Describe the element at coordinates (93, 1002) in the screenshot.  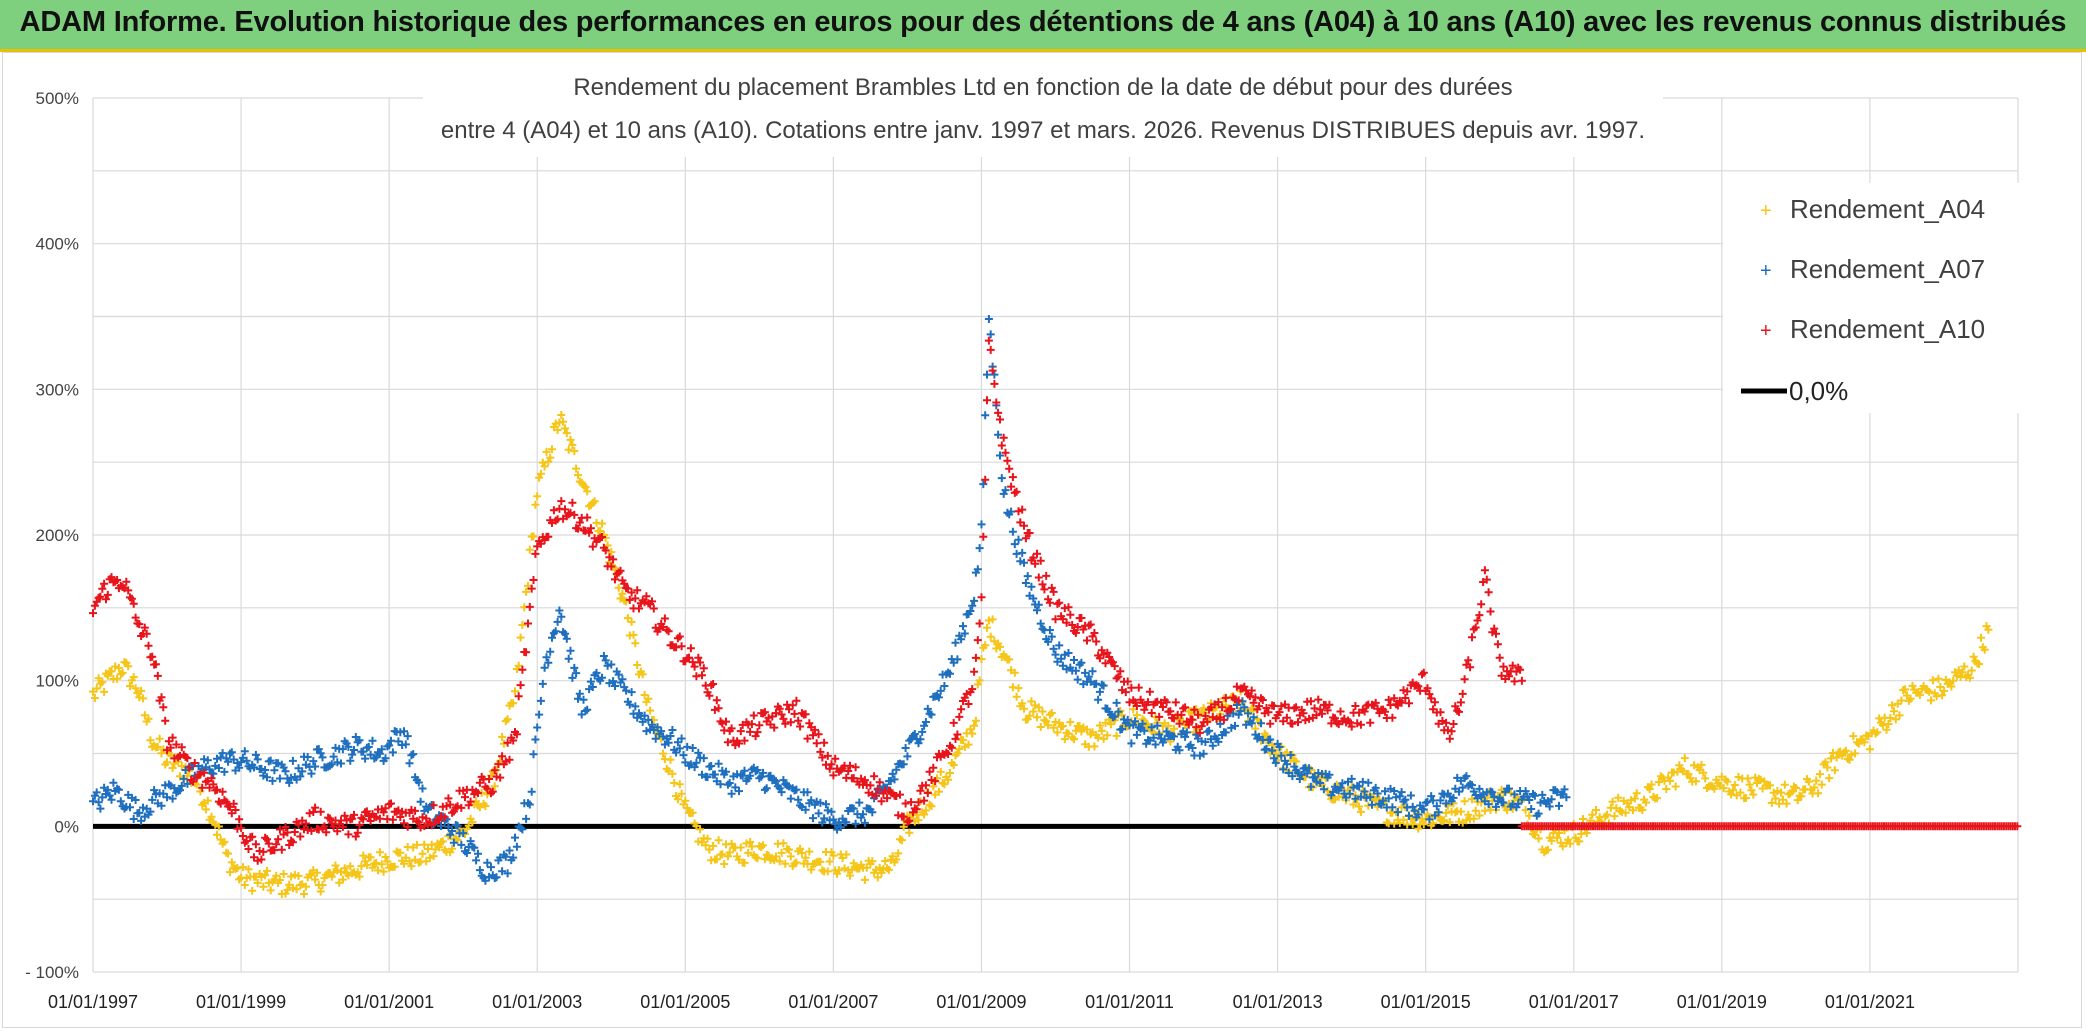
I see `x-tick-label: 01/01/1997` at that location.